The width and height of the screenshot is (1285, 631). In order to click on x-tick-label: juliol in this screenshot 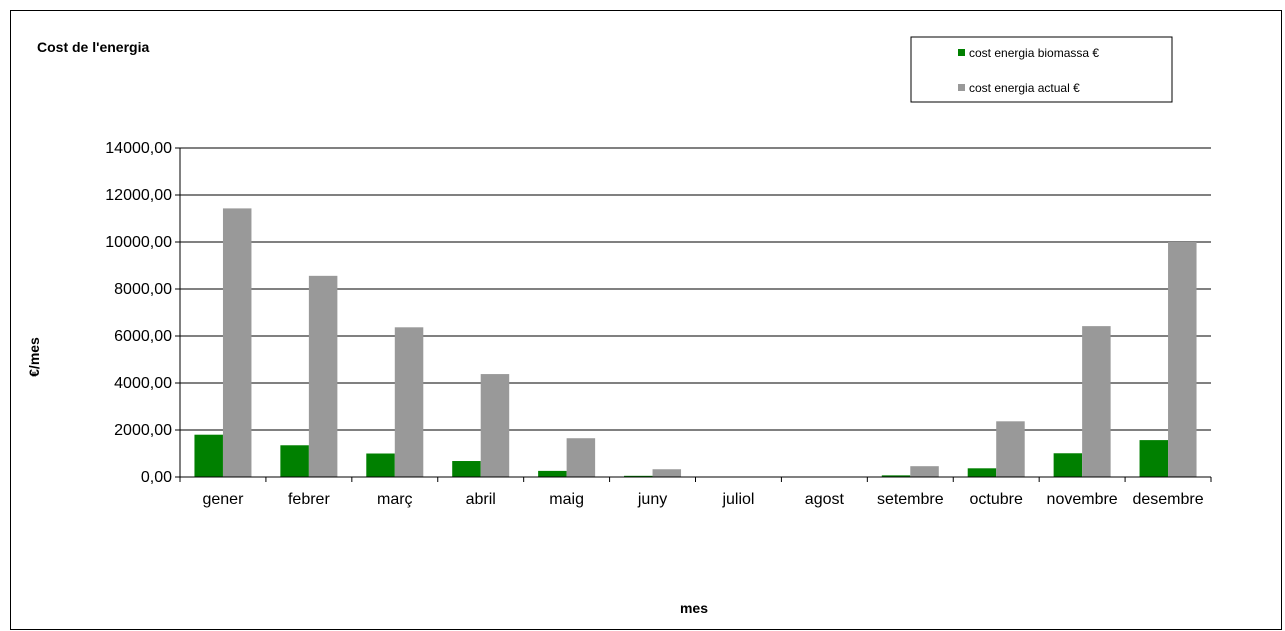, I will do `click(737, 499)`.